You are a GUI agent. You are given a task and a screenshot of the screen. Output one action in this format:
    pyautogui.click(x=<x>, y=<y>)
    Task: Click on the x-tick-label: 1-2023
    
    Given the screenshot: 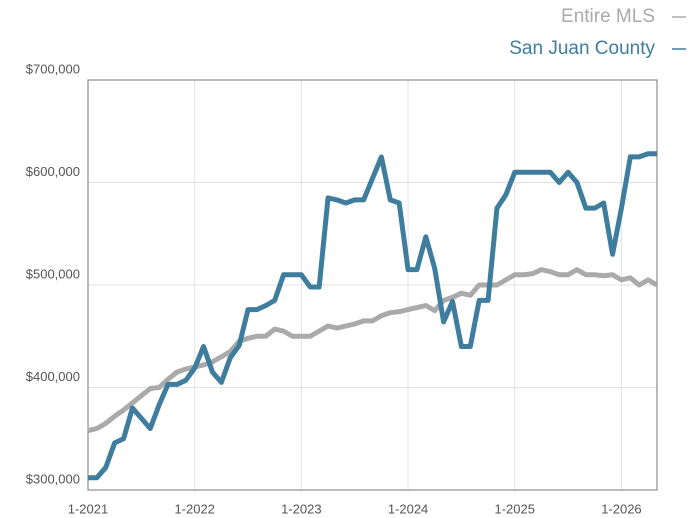 What is the action you would take?
    pyautogui.click(x=301, y=508)
    